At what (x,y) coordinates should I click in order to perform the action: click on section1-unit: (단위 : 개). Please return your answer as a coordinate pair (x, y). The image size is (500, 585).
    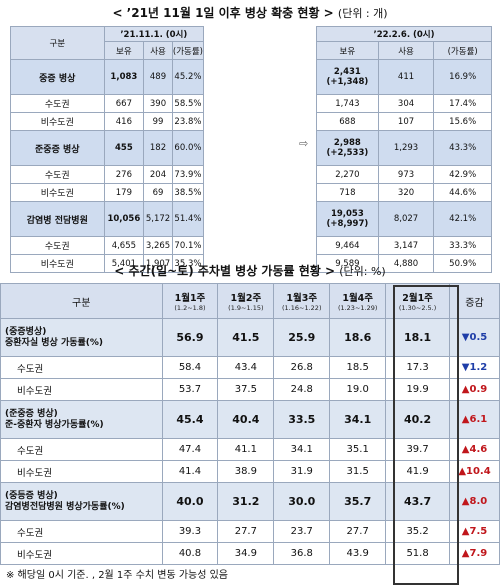
    Looking at the image, I should click on (362, 13).